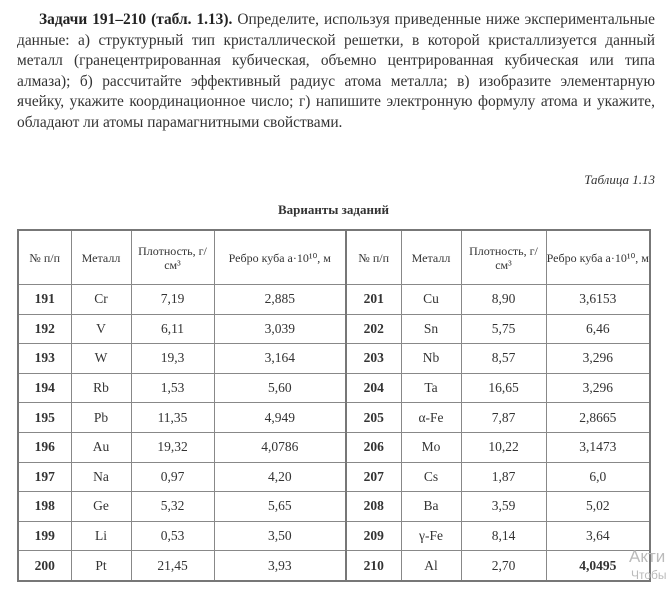  I want to click on variant-number: 192, so click(44, 329).